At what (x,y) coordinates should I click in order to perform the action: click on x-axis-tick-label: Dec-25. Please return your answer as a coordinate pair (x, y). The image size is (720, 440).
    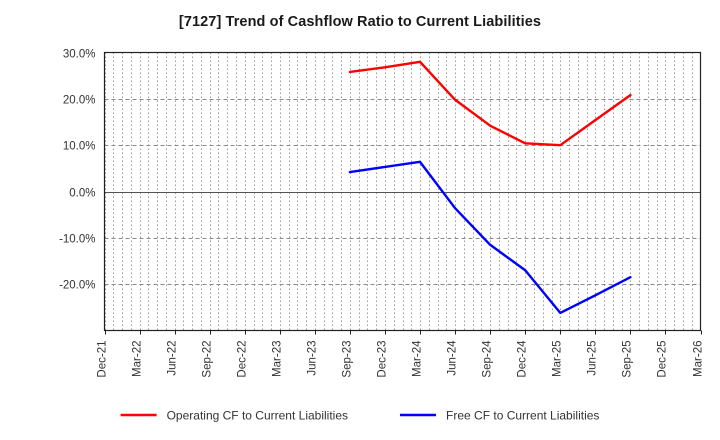
    Looking at the image, I should click on (663, 359).